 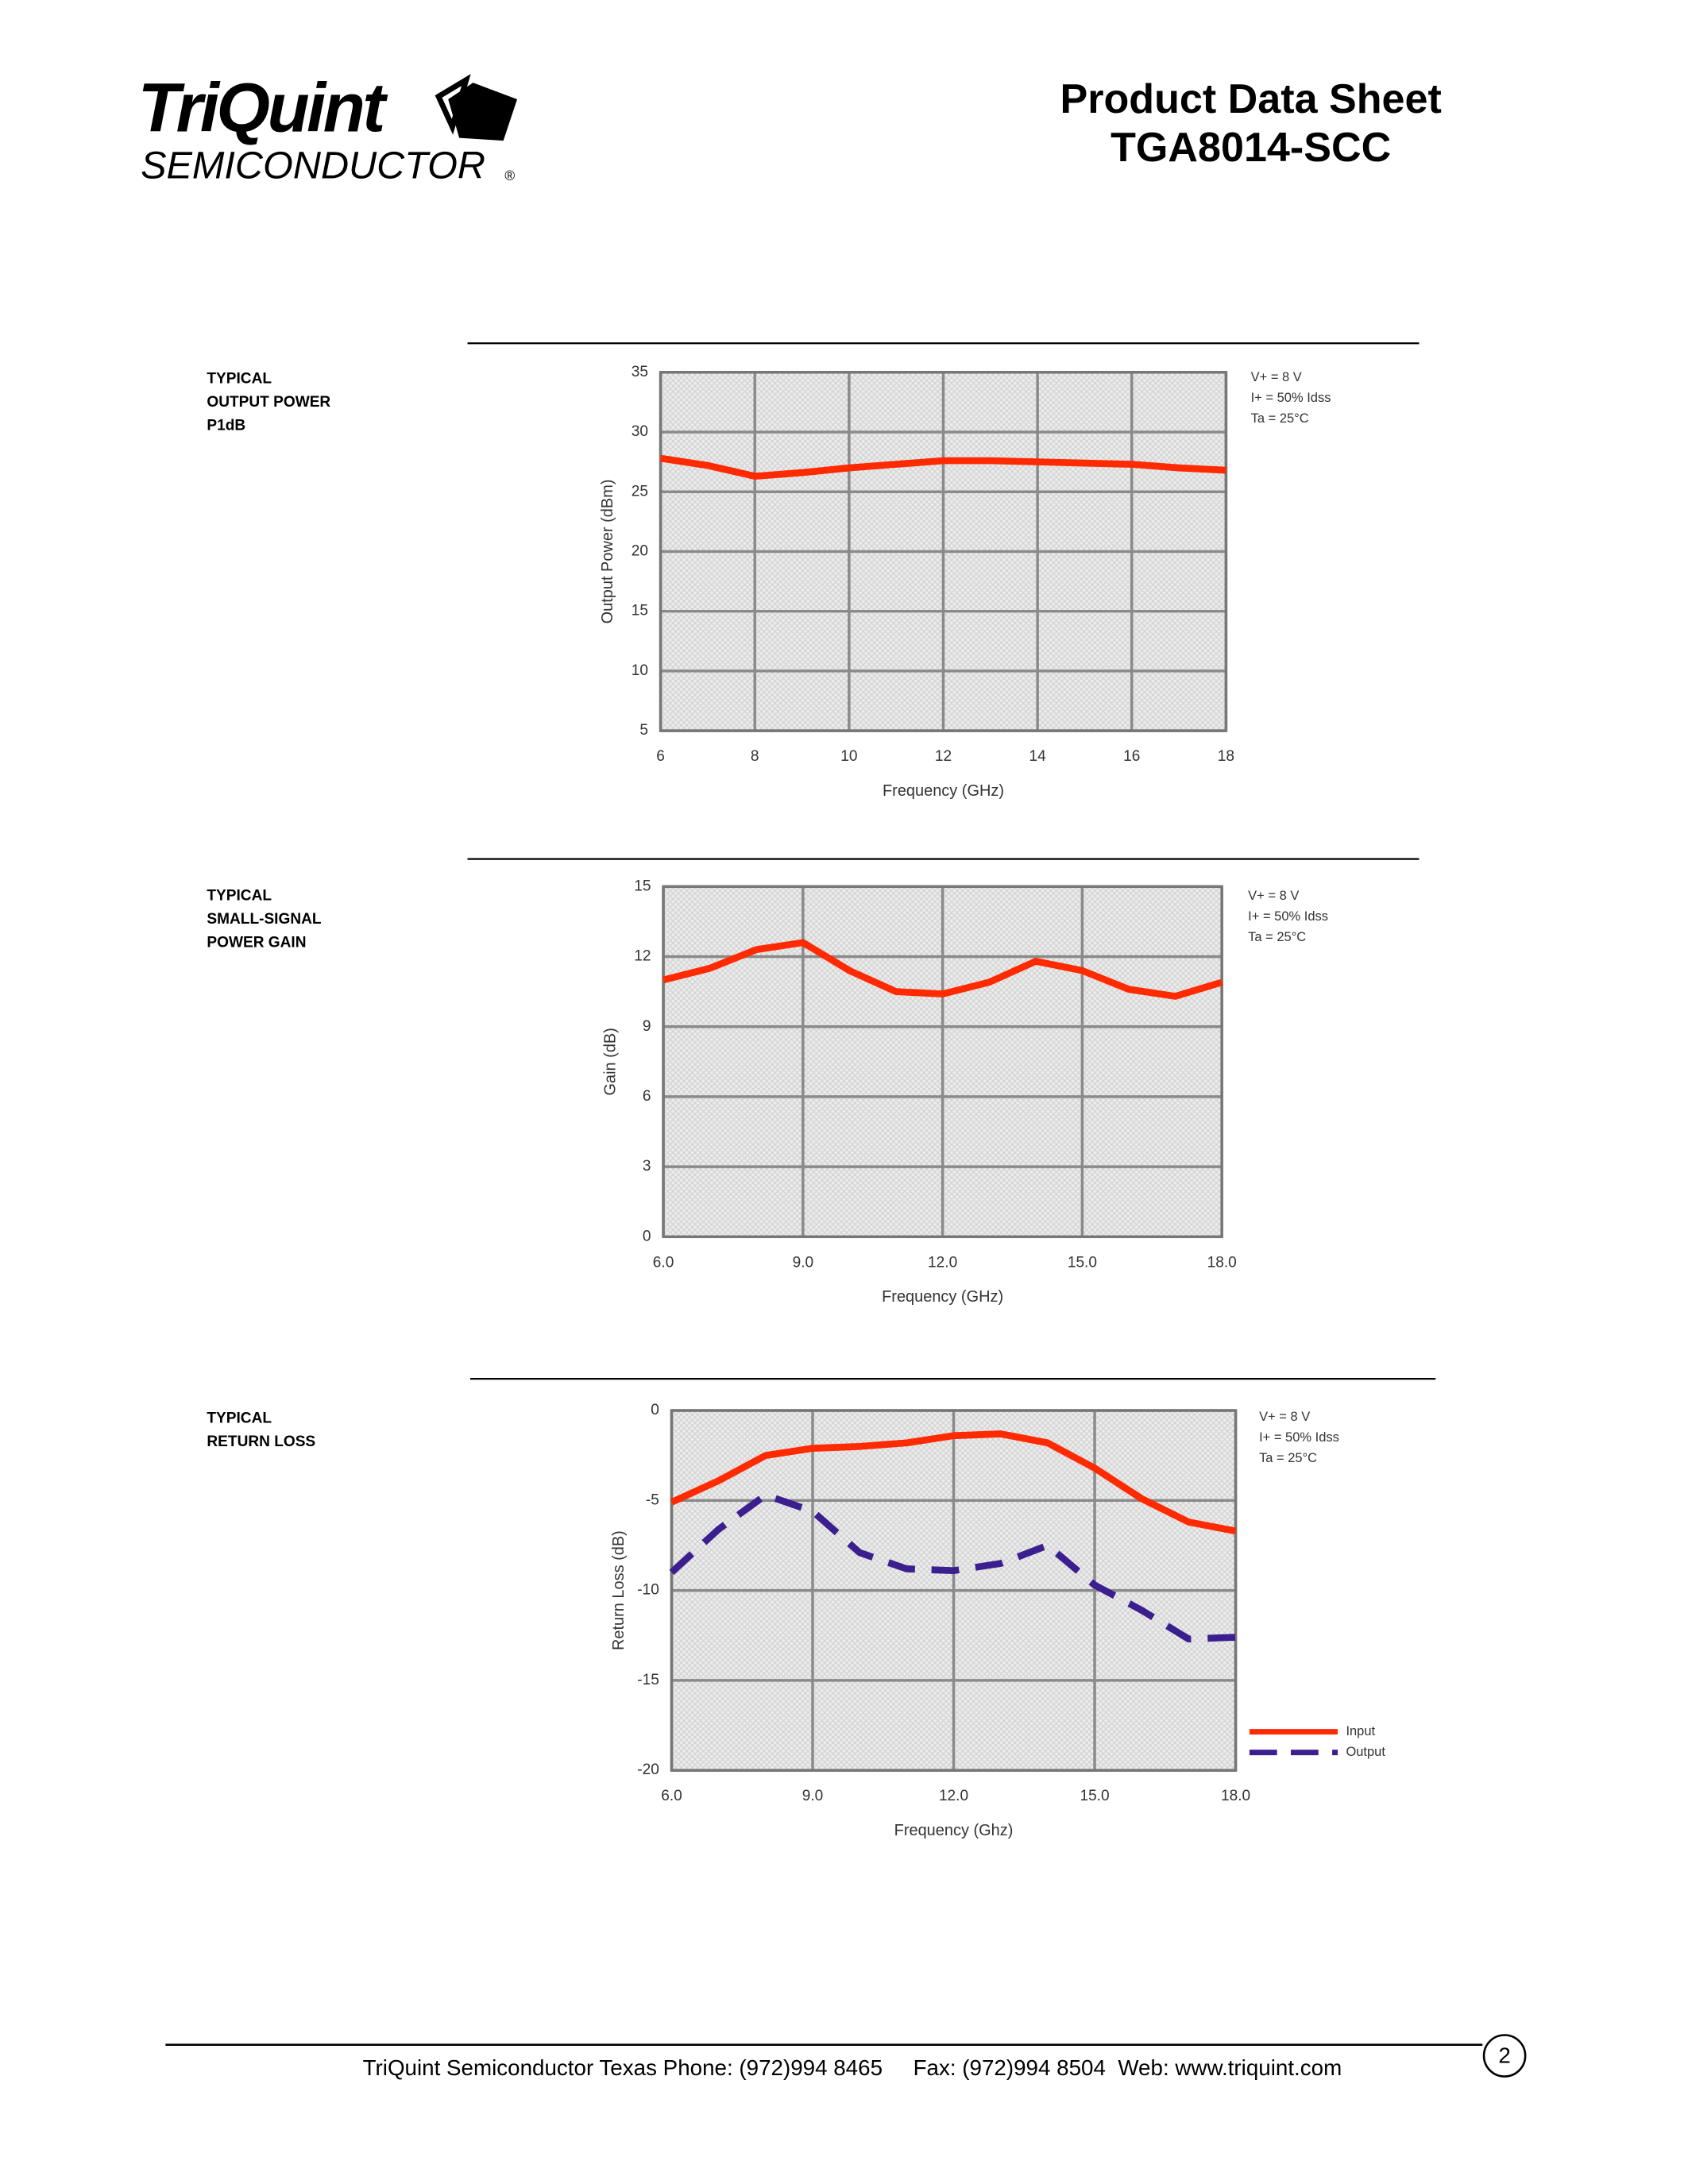 I want to click on y-tick-label: 10, so click(x=640, y=670).